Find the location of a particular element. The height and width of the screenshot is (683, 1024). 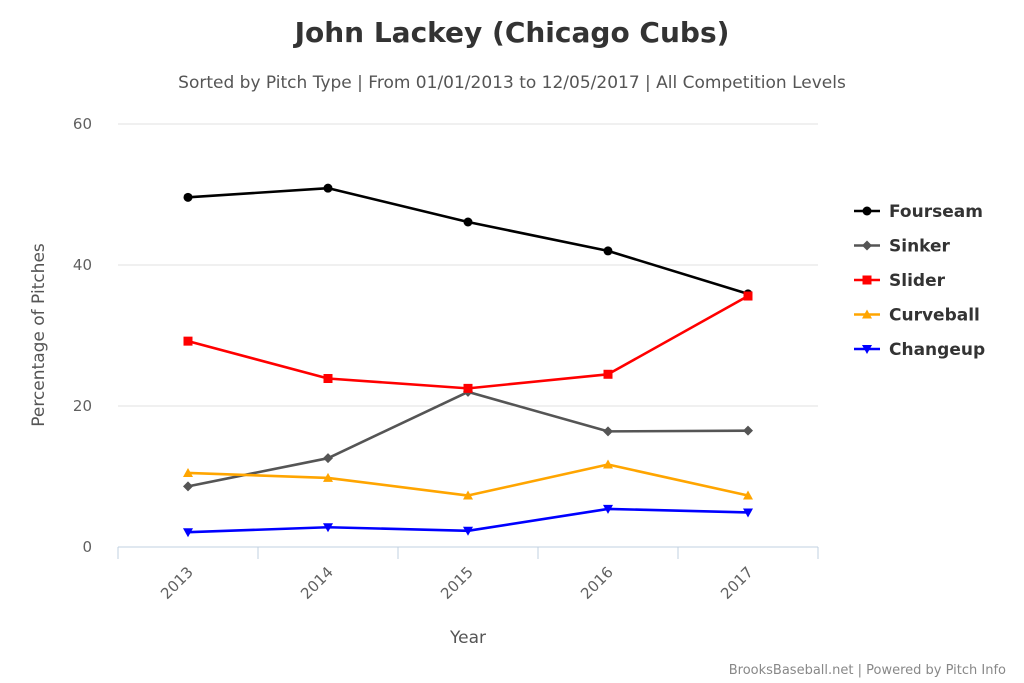

legend-item-curveball: Curveball is located at coordinates (917, 316).